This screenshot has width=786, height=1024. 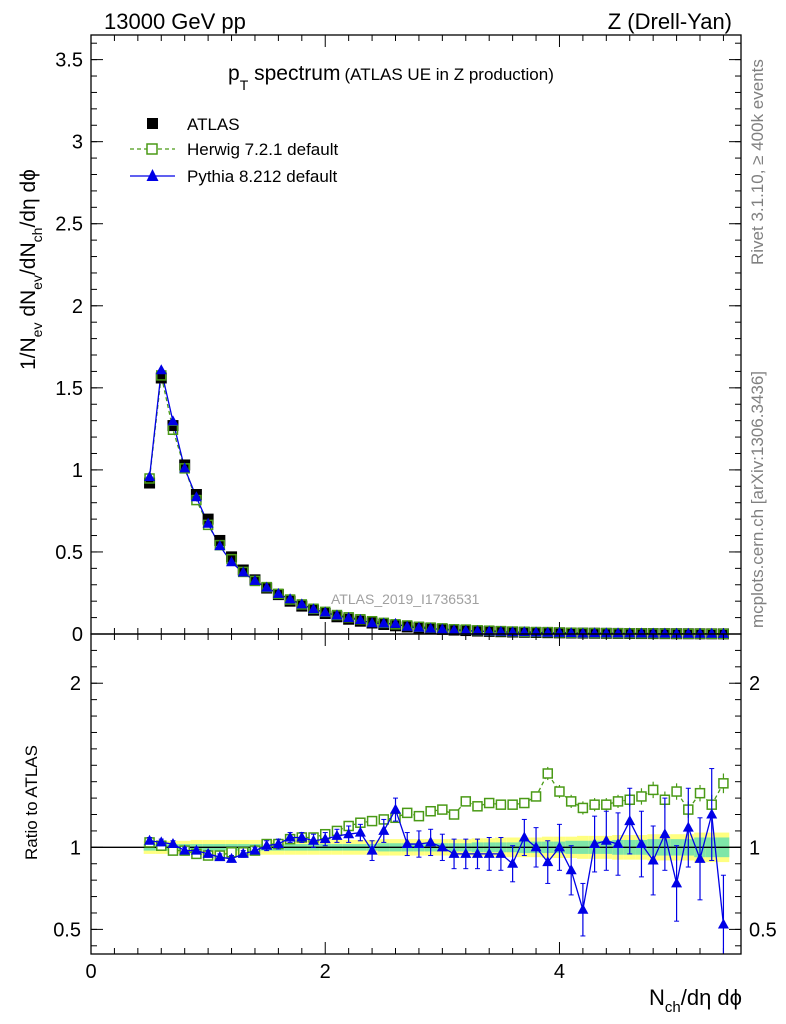 I want to click on y-tick-label-ratio: 1, so click(x=75, y=848).